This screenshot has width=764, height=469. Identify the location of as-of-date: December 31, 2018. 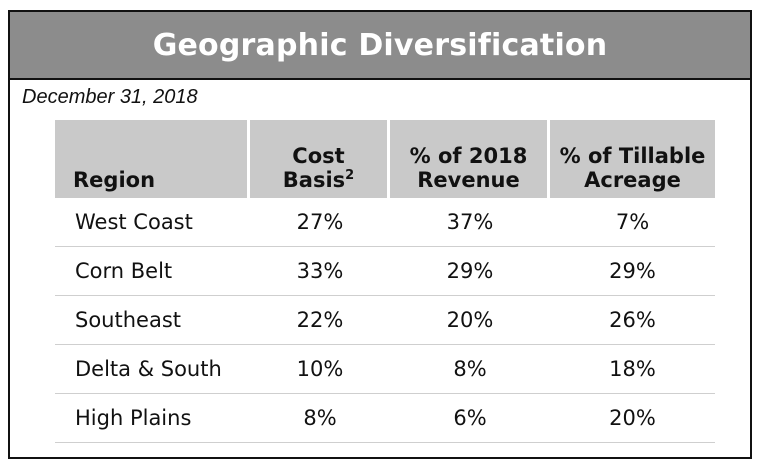
(110, 97).